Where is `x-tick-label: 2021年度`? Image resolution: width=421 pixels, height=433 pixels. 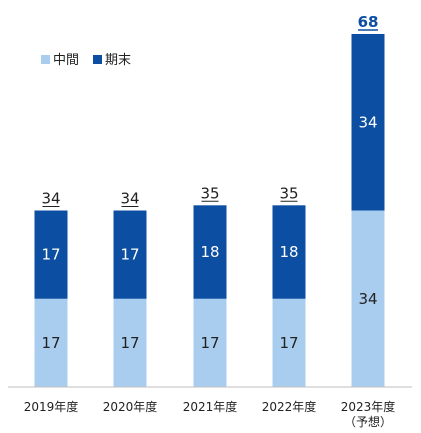 x-tick-label: 2021年度 is located at coordinates (210, 406).